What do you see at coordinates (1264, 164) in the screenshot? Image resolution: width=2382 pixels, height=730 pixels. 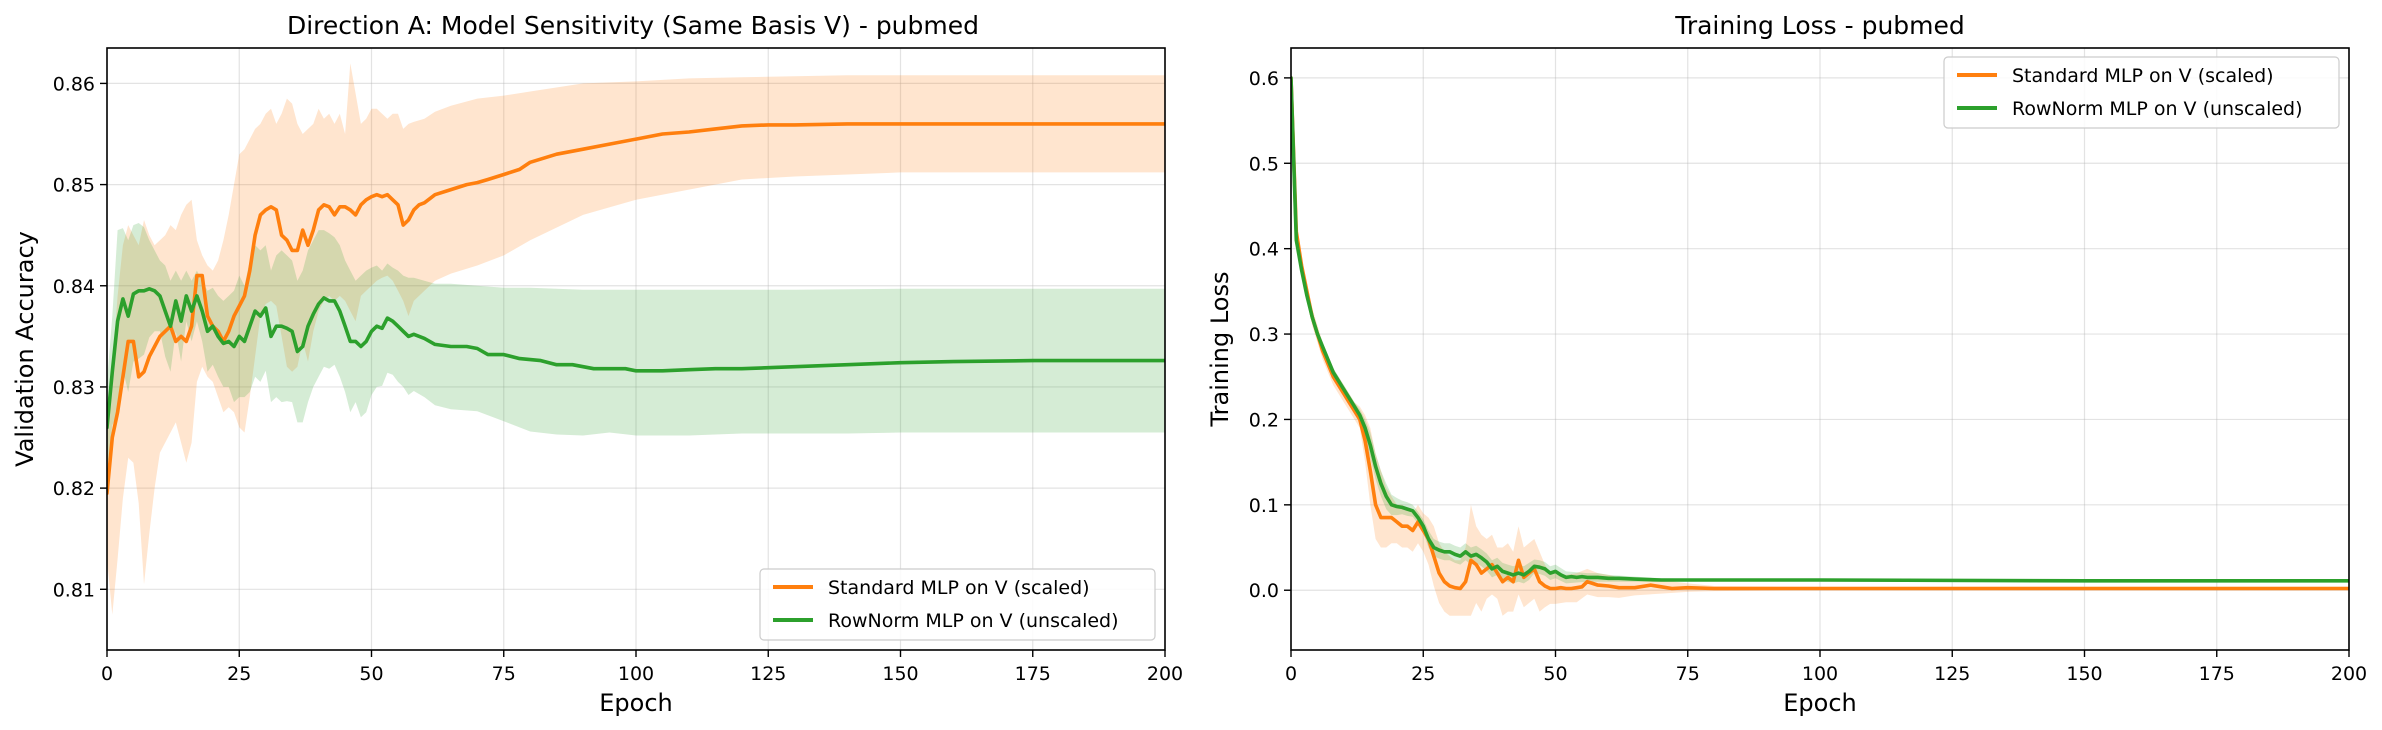 I see `y-tick-label: 0.5` at bounding box center [1264, 164].